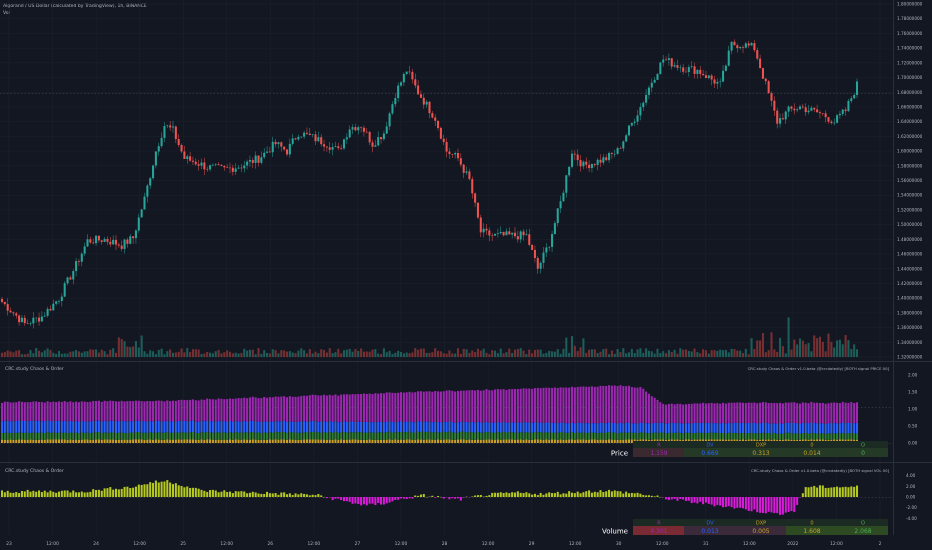 The height and width of the screenshot is (550, 932). Describe the element at coordinates (911, 507) in the screenshot. I see `pane3-tick-label: -2.00` at that location.